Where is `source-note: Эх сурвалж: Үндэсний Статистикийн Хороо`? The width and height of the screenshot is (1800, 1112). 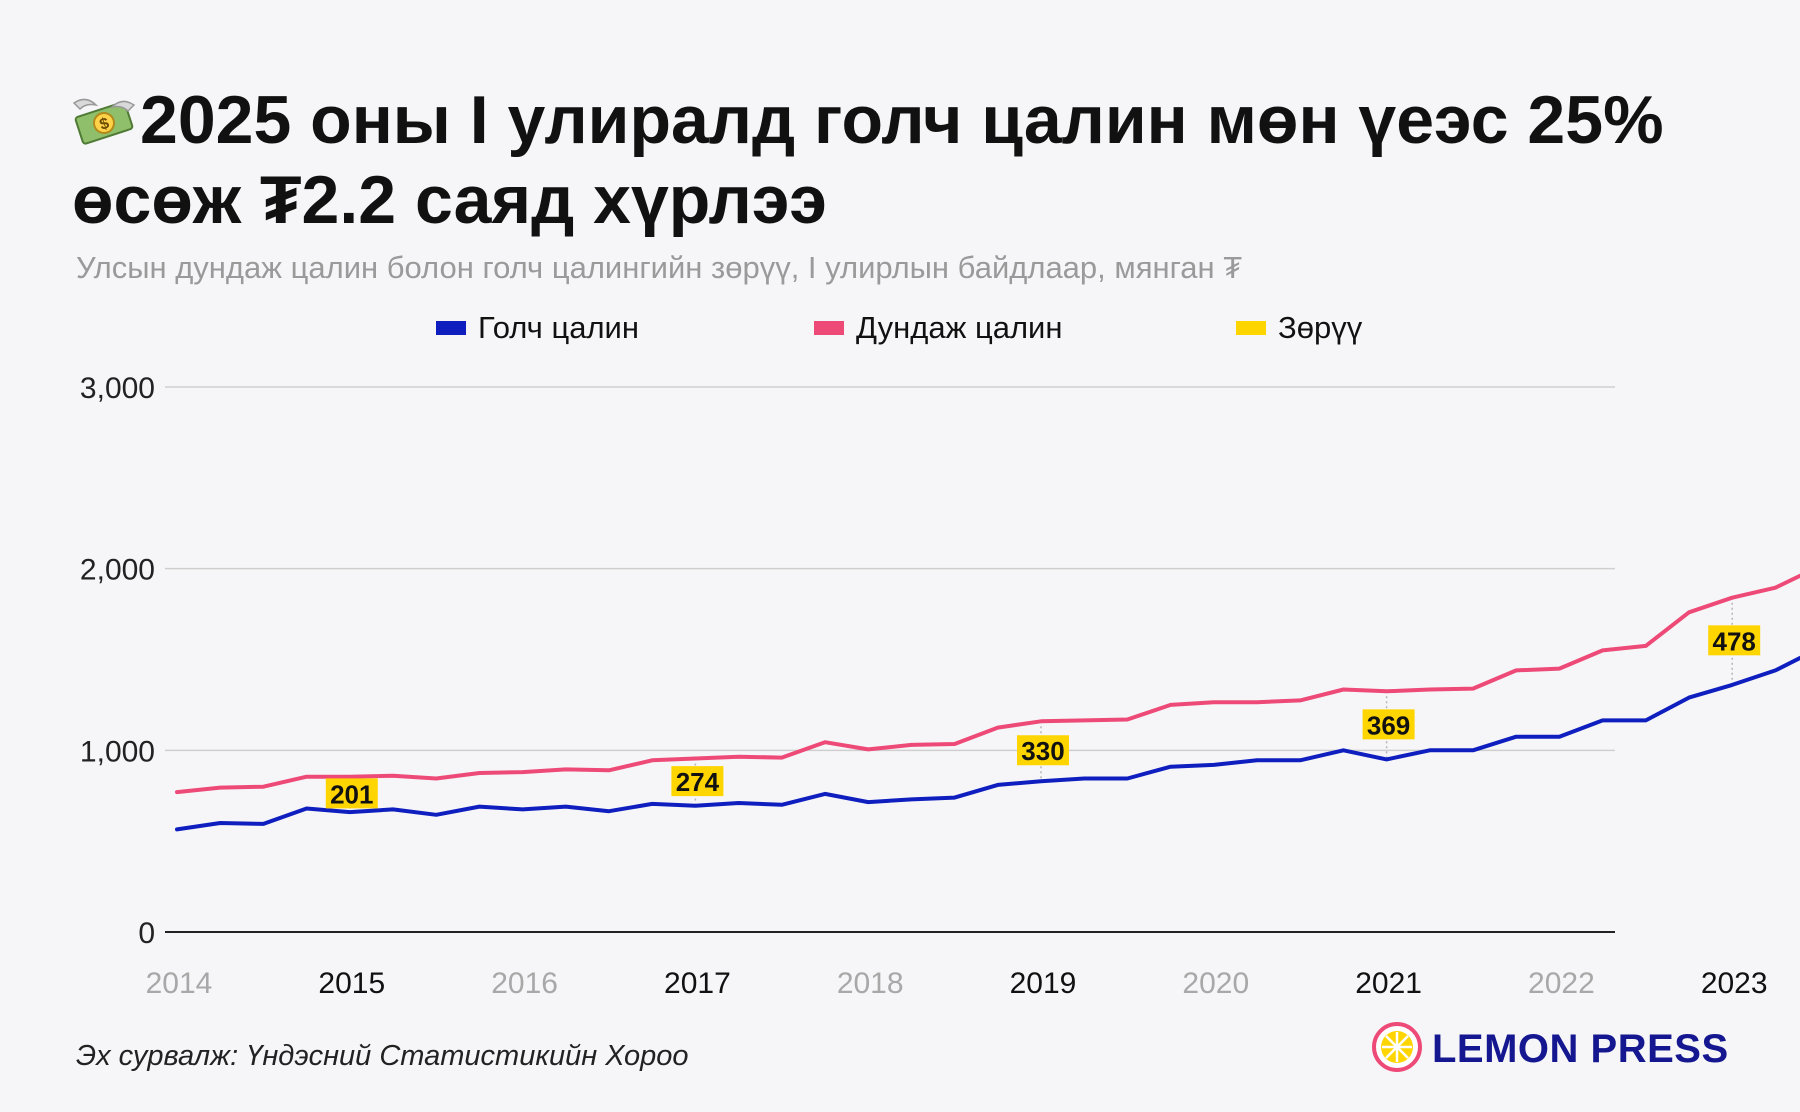
source-note: Эх сурвалж: Үндэсний Статистикийн Хороо is located at coordinates (382, 1056).